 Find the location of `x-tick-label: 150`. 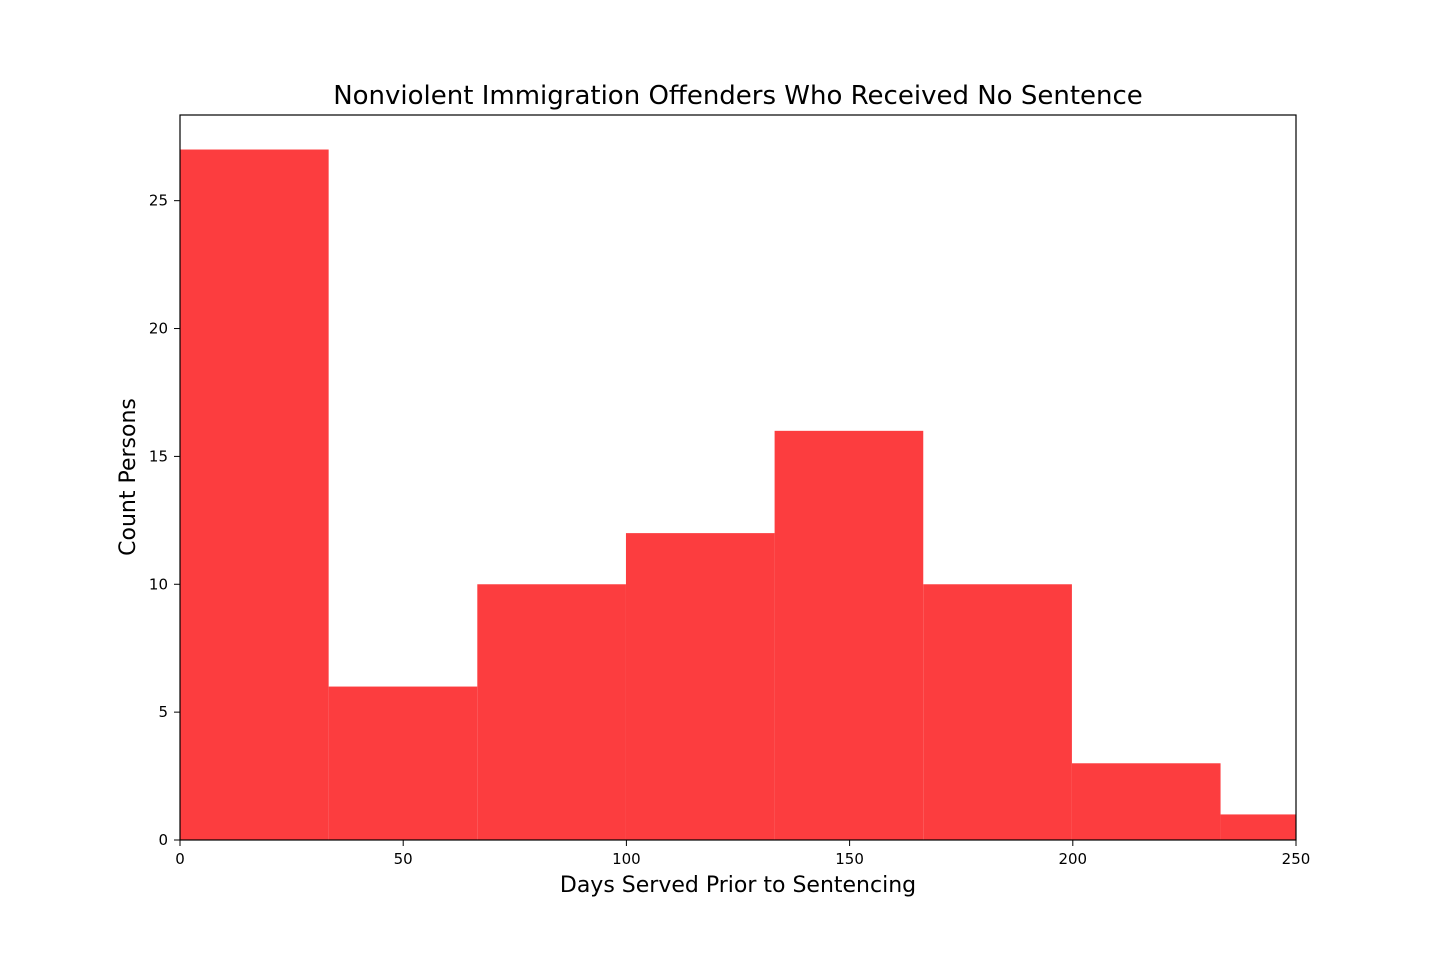

x-tick-label: 150 is located at coordinates (849, 859).